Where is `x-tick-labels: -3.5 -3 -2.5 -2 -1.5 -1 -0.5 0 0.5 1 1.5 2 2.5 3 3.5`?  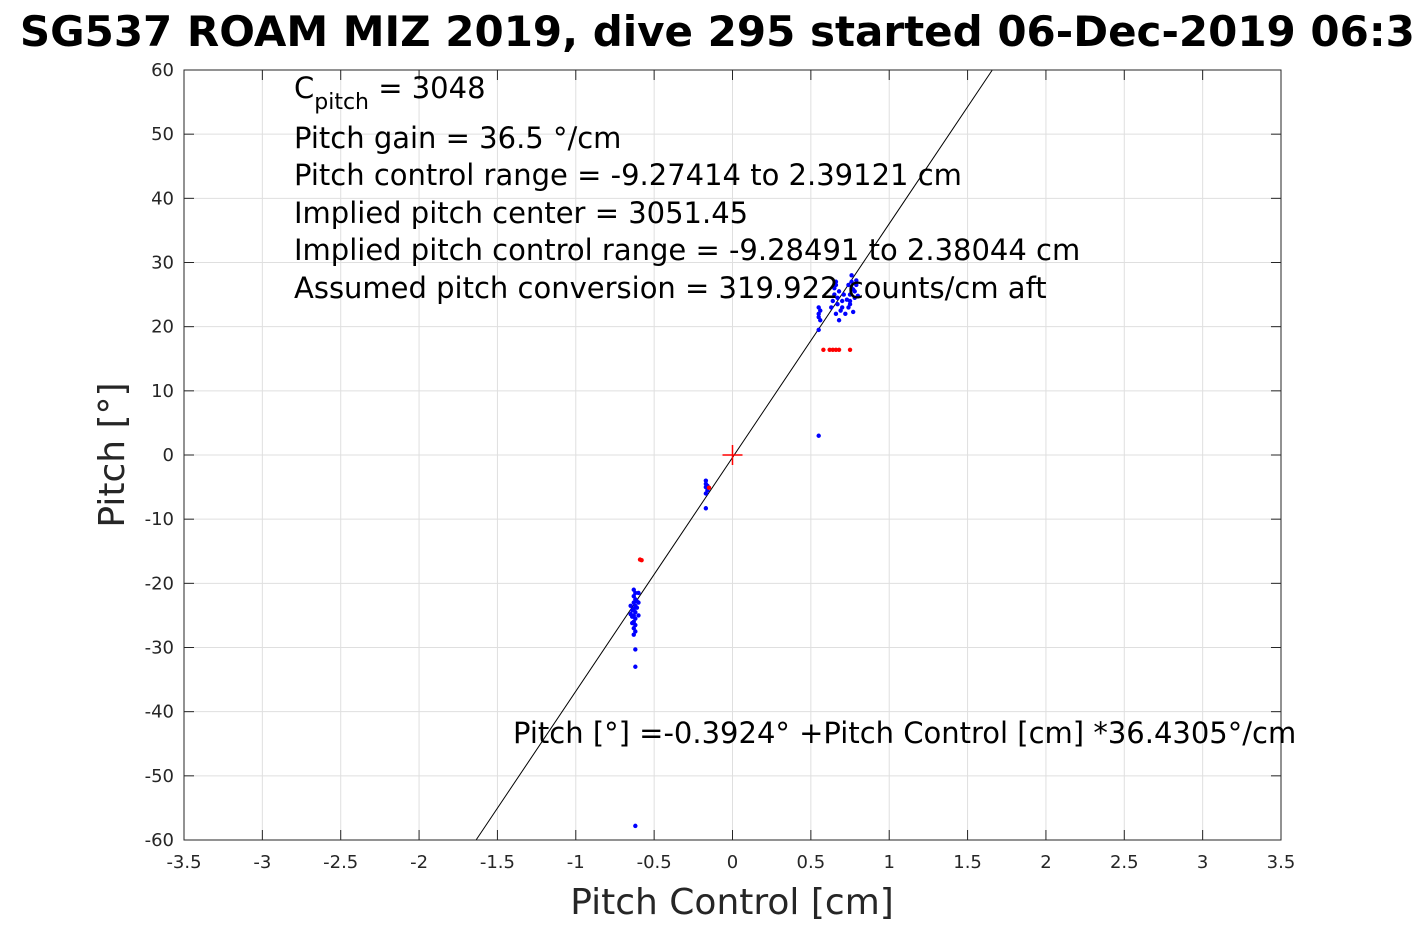 x-tick-labels: -3.5 -3 -2.5 -2 -1.5 -1 -0.5 0 0.5 1 1.5 2 2.5 3 3.5 is located at coordinates (730, 862).